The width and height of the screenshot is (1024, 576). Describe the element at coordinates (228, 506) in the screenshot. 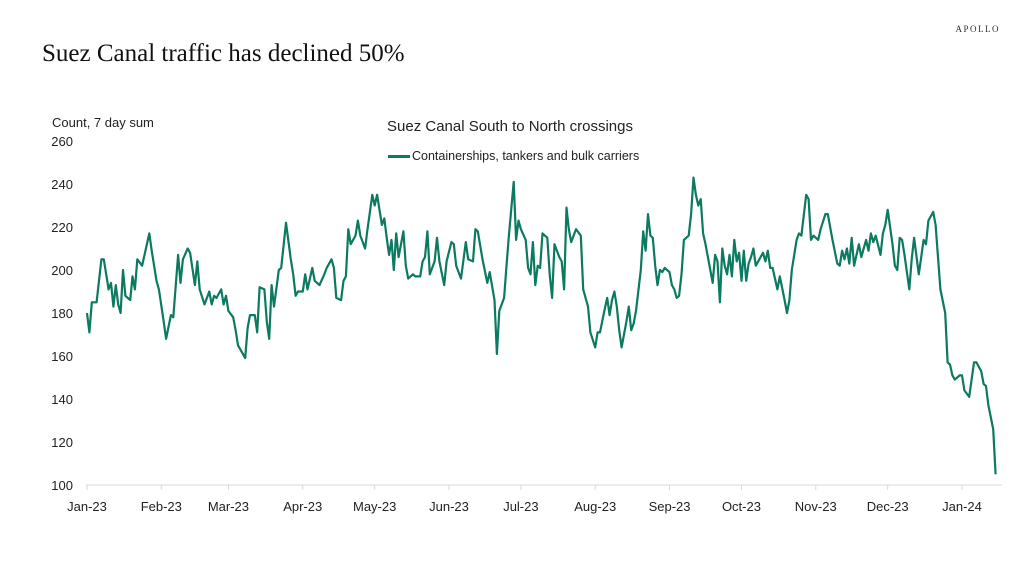

I see `x-tick-label: Mar-23` at that location.